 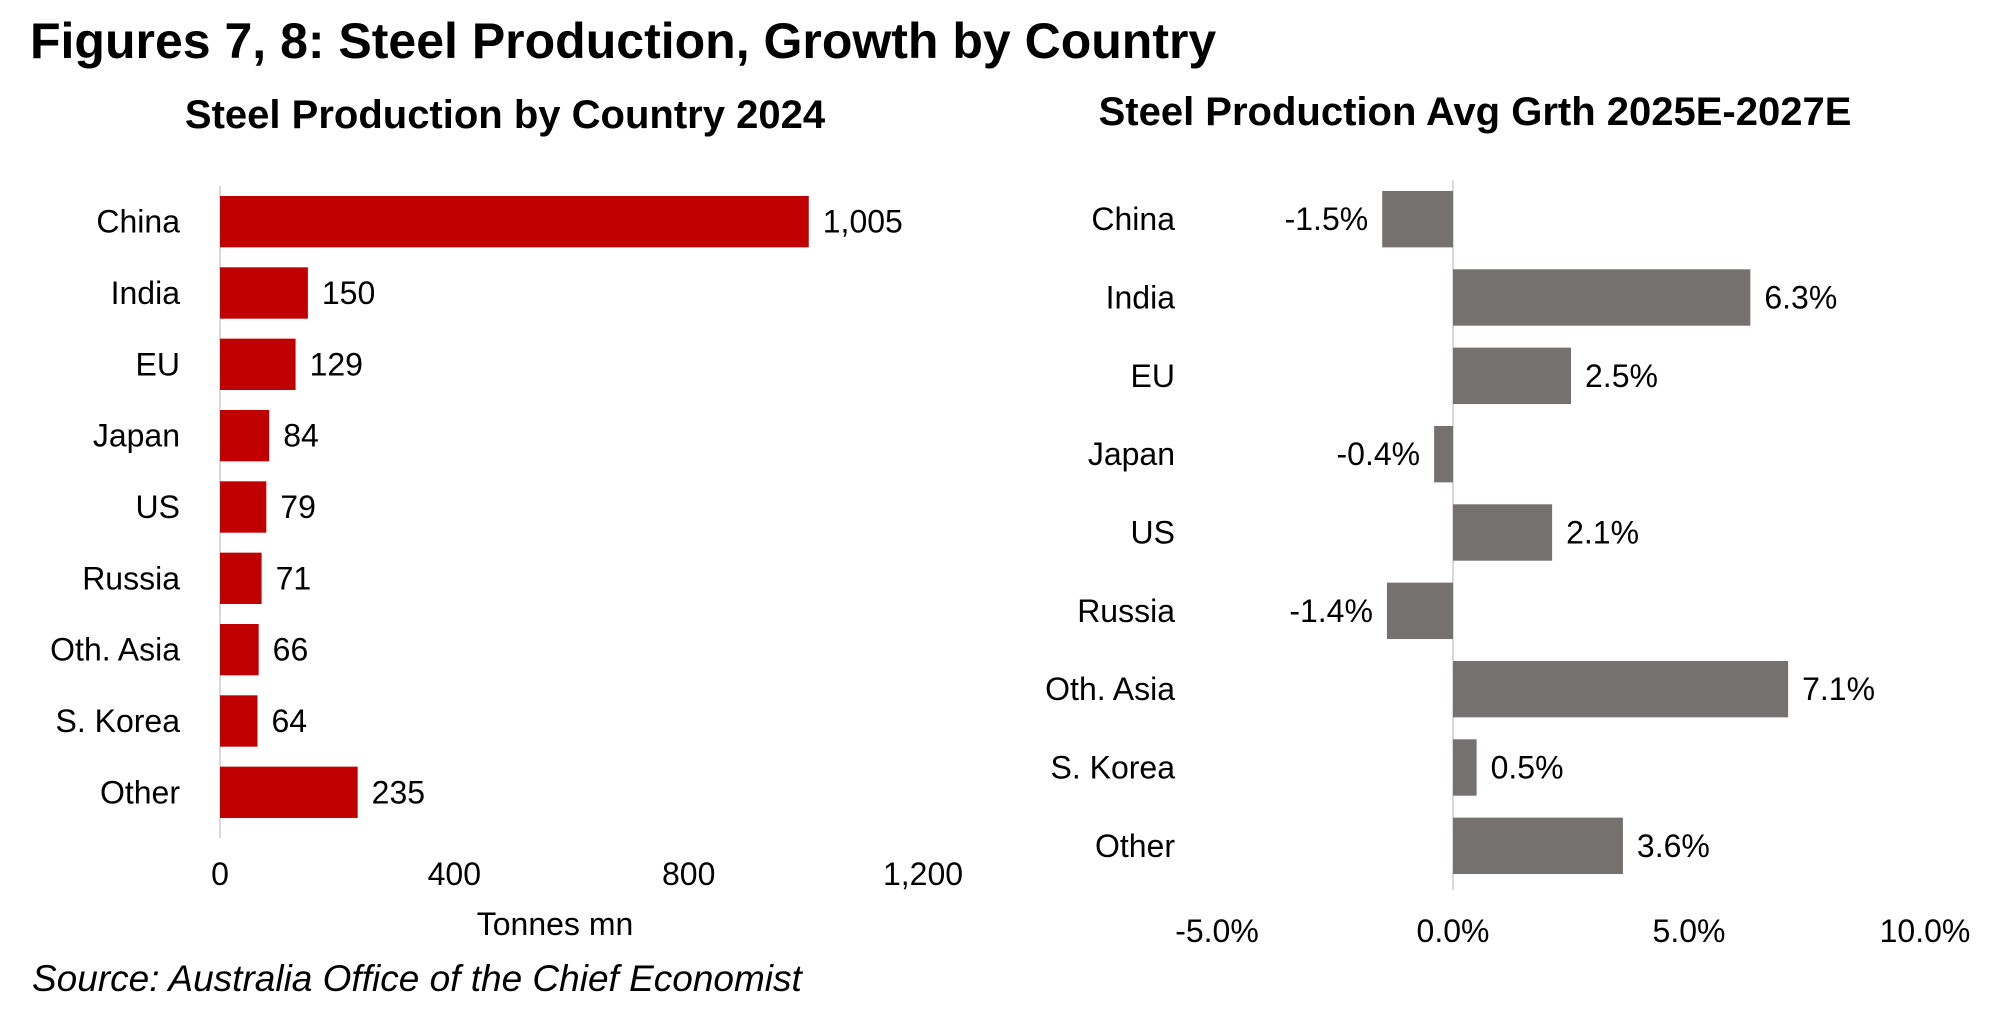 I want to click on x-tick-label: 800, so click(x=688, y=874).